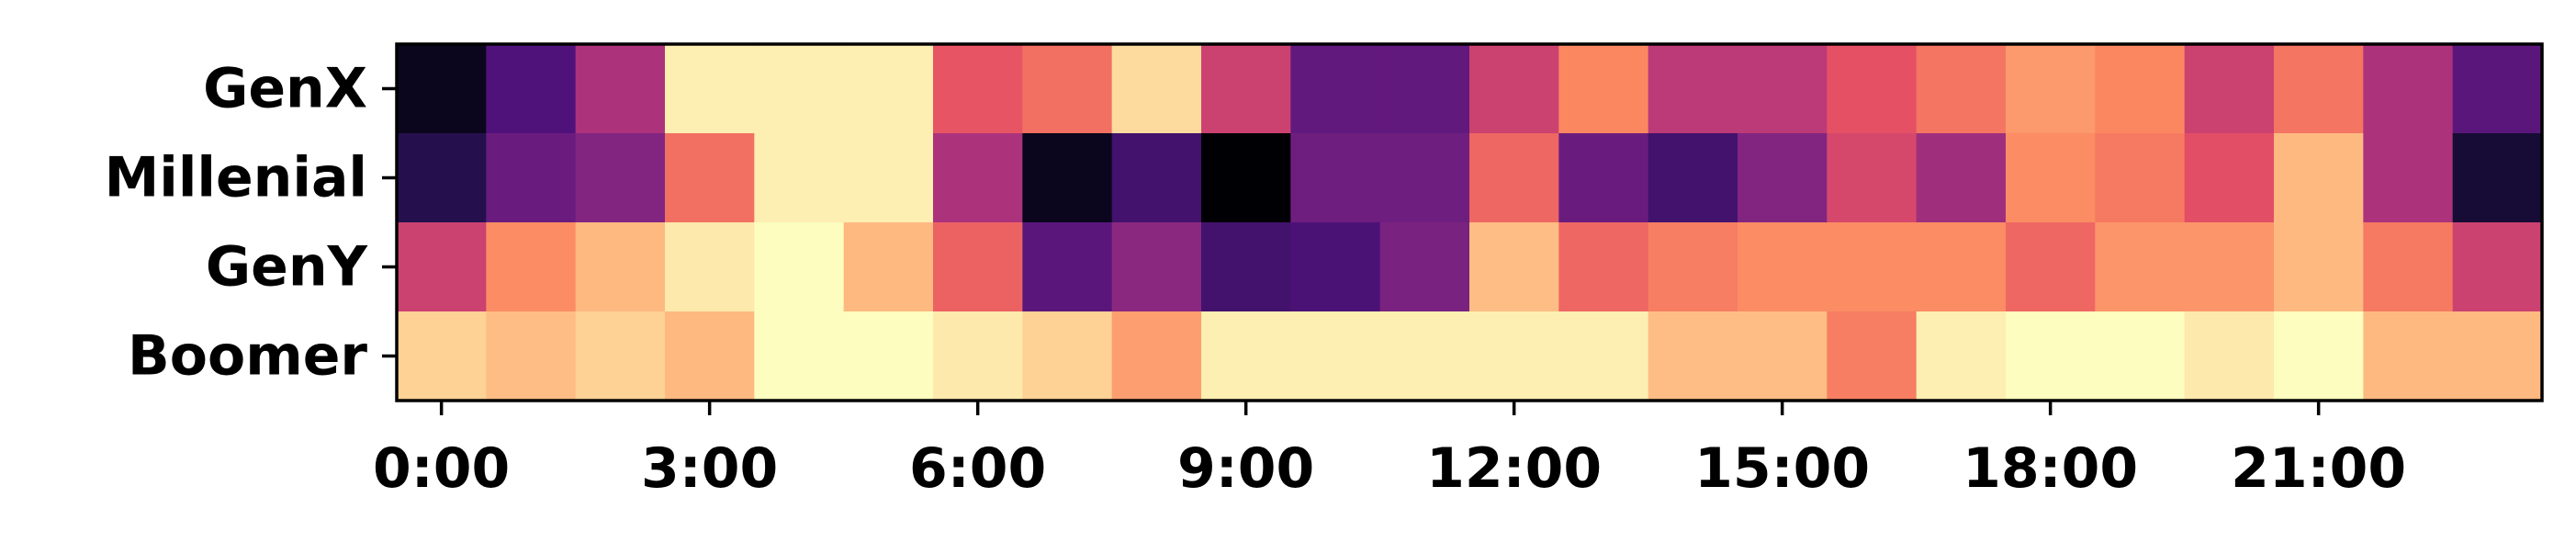 The height and width of the screenshot is (554, 2576). Describe the element at coordinates (2050, 468) in the screenshot. I see `x-tick-label: 18:00` at that location.